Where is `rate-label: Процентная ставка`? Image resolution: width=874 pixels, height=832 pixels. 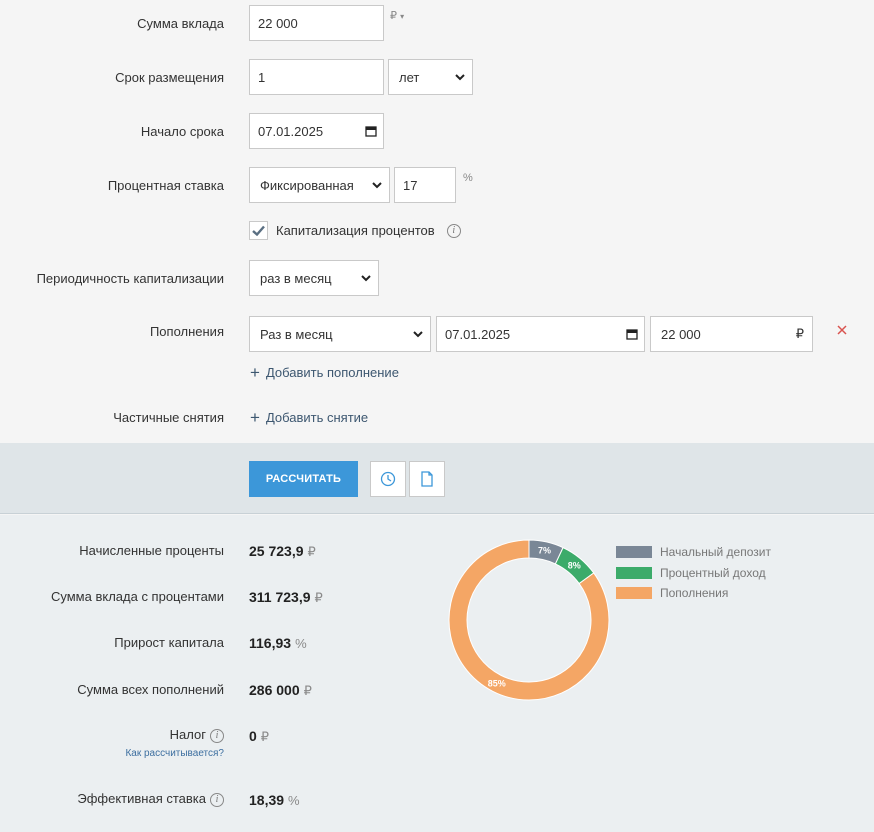
rate-label: Процентная ставка is located at coordinates (165, 185).